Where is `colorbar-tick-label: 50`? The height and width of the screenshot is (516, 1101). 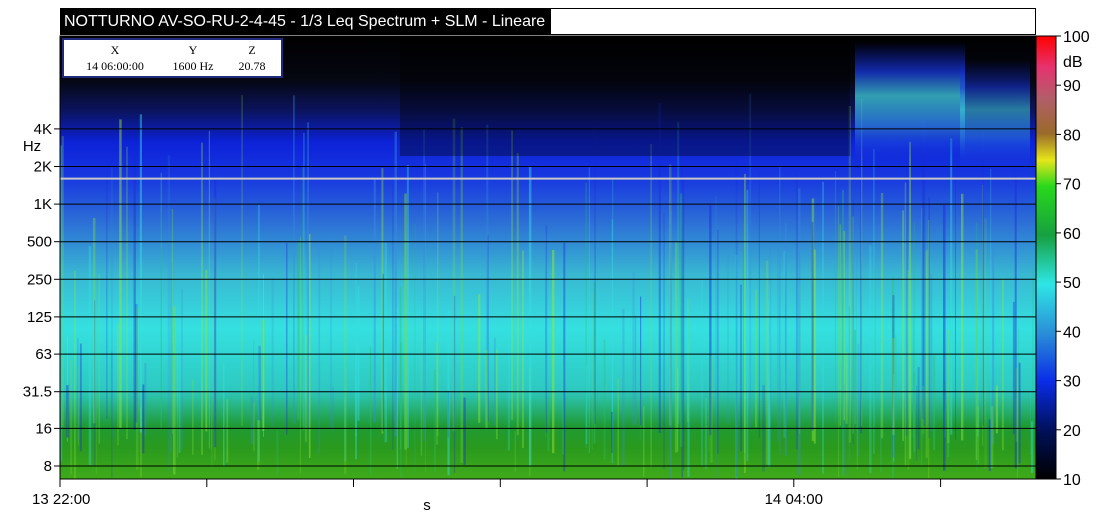
colorbar-tick-label: 50 is located at coordinates (1072, 283).